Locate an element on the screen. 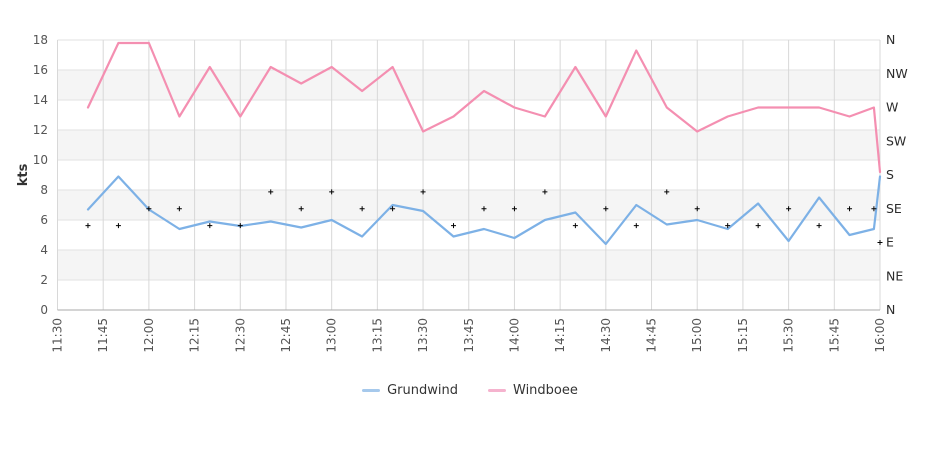 This screenshot has width=940, height=450. chart-legend: Grundwind Windboee is located at coordinates (470, 390).